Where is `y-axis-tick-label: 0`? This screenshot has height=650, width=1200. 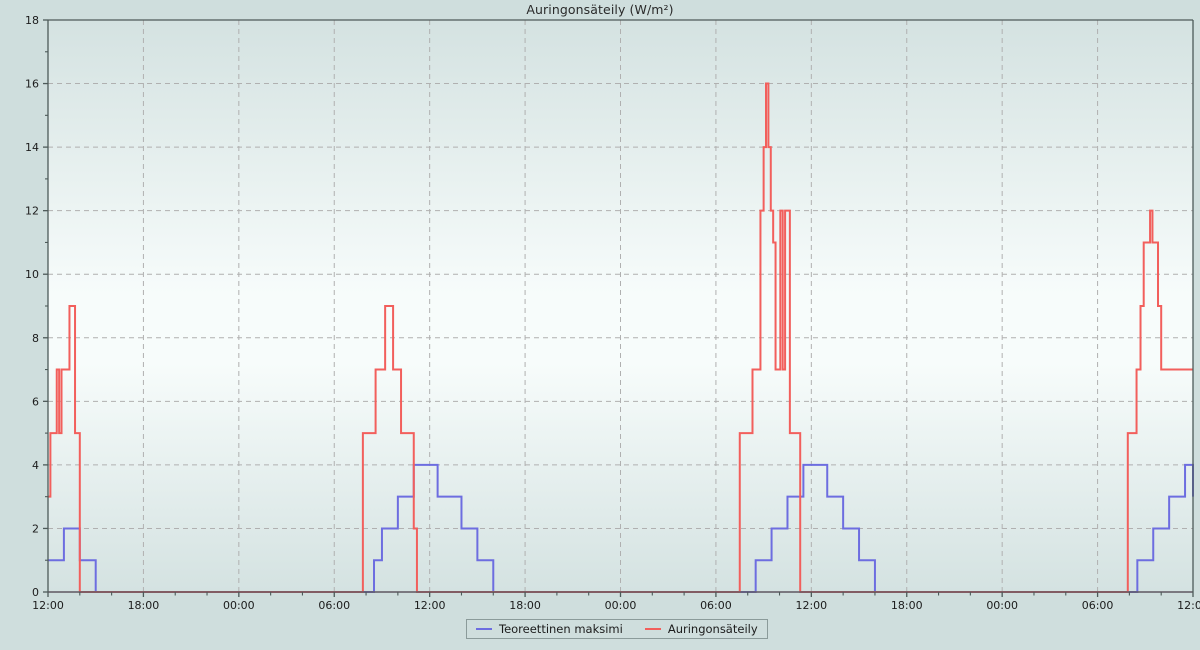 y-axis-tick-label: 0 is located at coordinates (35, 592).